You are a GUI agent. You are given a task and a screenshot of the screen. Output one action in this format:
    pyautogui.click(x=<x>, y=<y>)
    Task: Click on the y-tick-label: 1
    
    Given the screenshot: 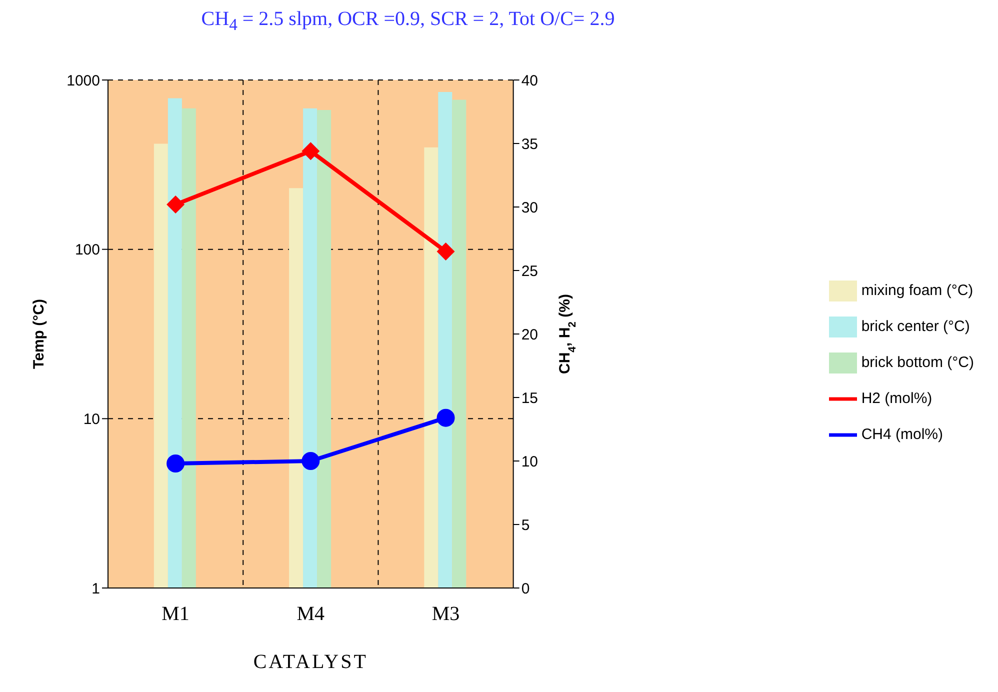 What is the action you would take?
    pyautogui.click(x=96, y=589)
    